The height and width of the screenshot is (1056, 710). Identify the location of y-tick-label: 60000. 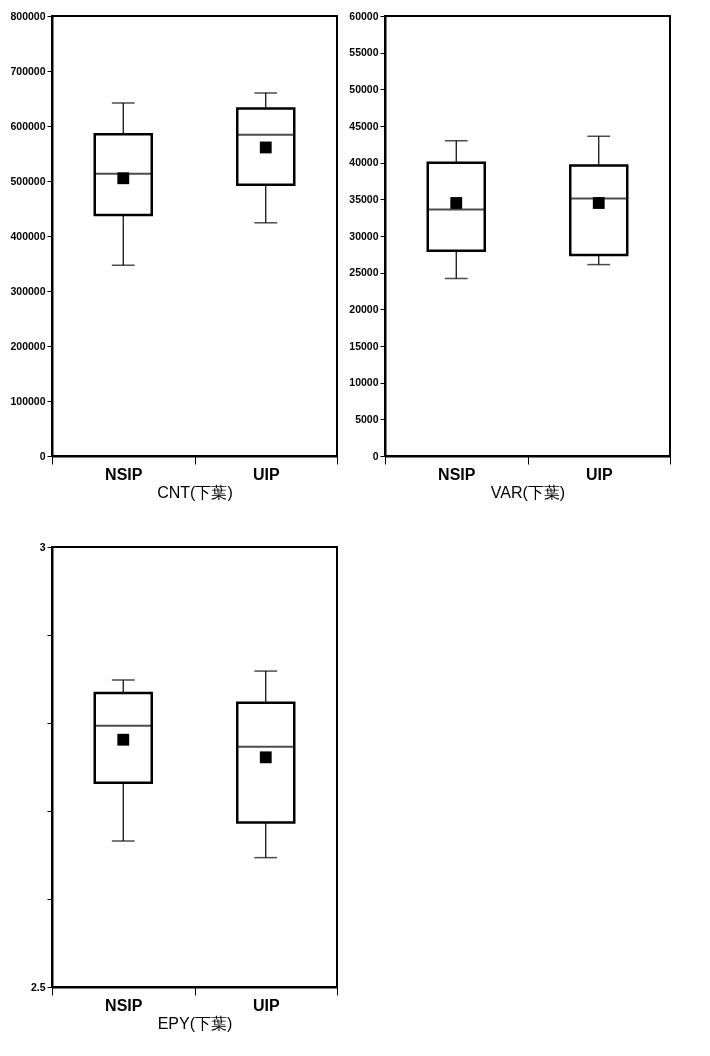
(364, 15).